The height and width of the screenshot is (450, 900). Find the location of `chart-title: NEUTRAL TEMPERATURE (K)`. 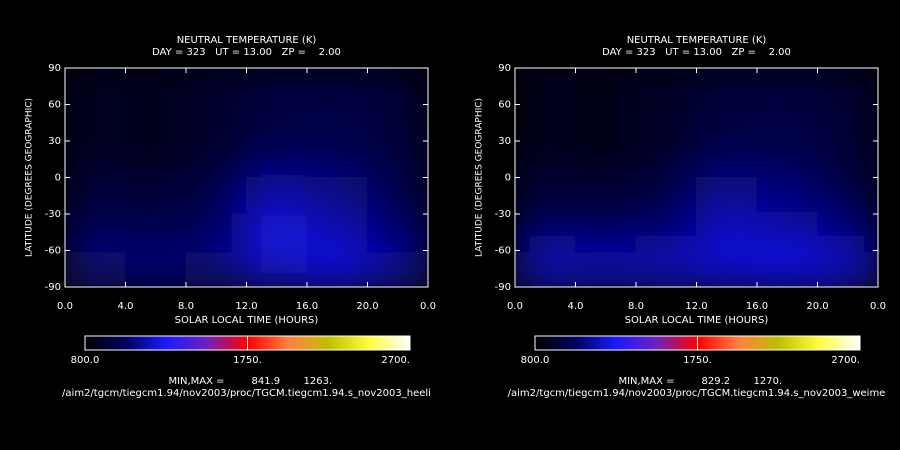

chart-title: NEUTRAL TEMPERATURE (K) is located at coordinates (247, 40).